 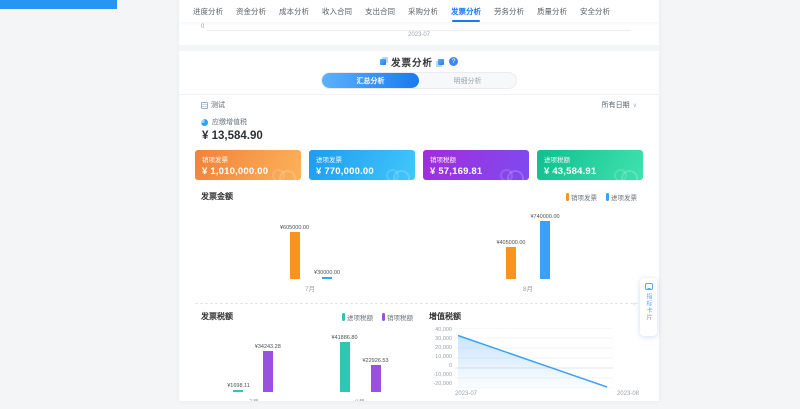 What do you see at coordinates (235, 171) in the screenshot?
I see `card-value: ¥ 1,010,000.00` at bounding box center [235, 171].